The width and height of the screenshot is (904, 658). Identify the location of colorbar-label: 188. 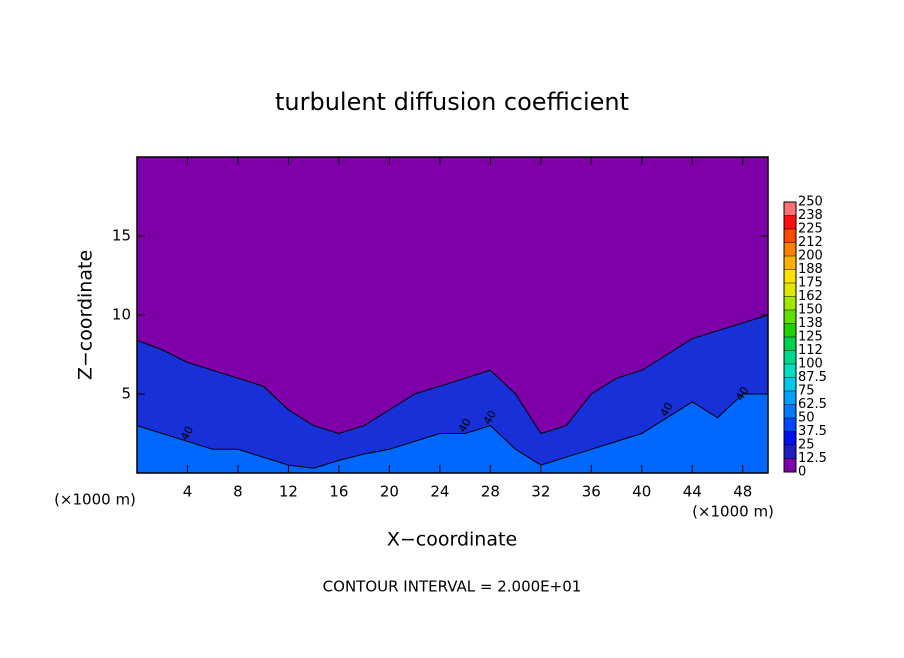
(810, 269).